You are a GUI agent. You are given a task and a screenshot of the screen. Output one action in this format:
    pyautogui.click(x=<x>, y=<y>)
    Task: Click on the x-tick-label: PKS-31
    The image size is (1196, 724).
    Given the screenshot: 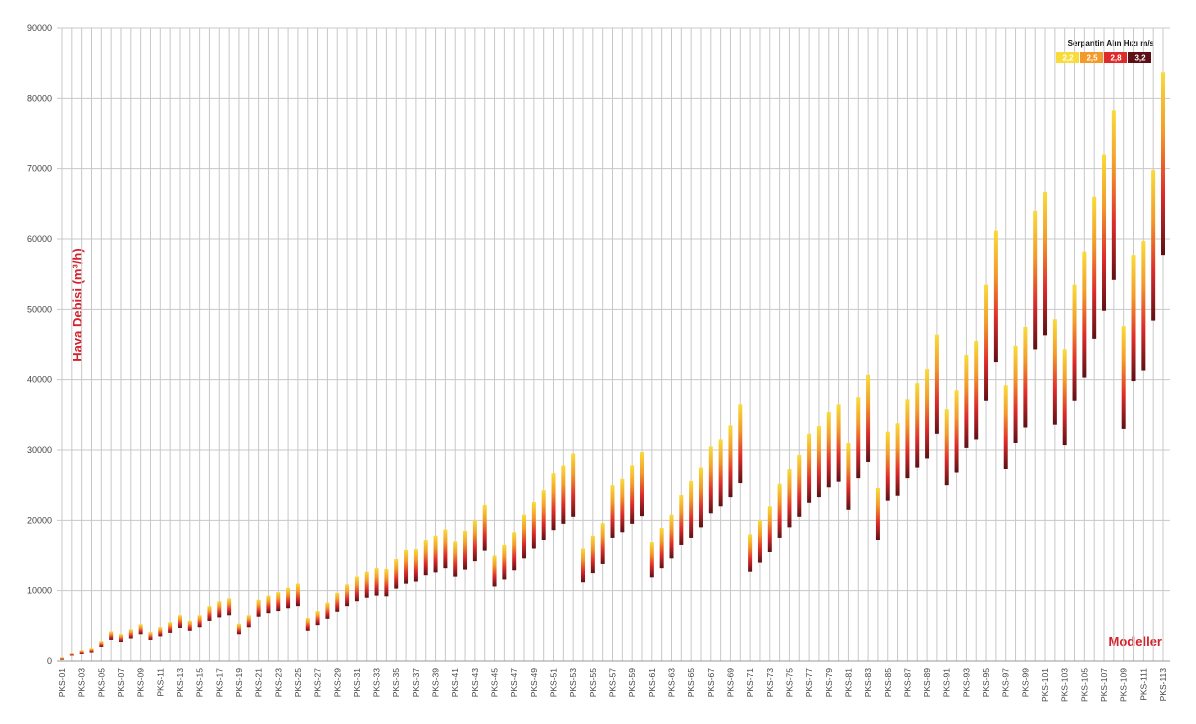 What is the action you would take?
    pyautogui.click(x=357, y=683)
    